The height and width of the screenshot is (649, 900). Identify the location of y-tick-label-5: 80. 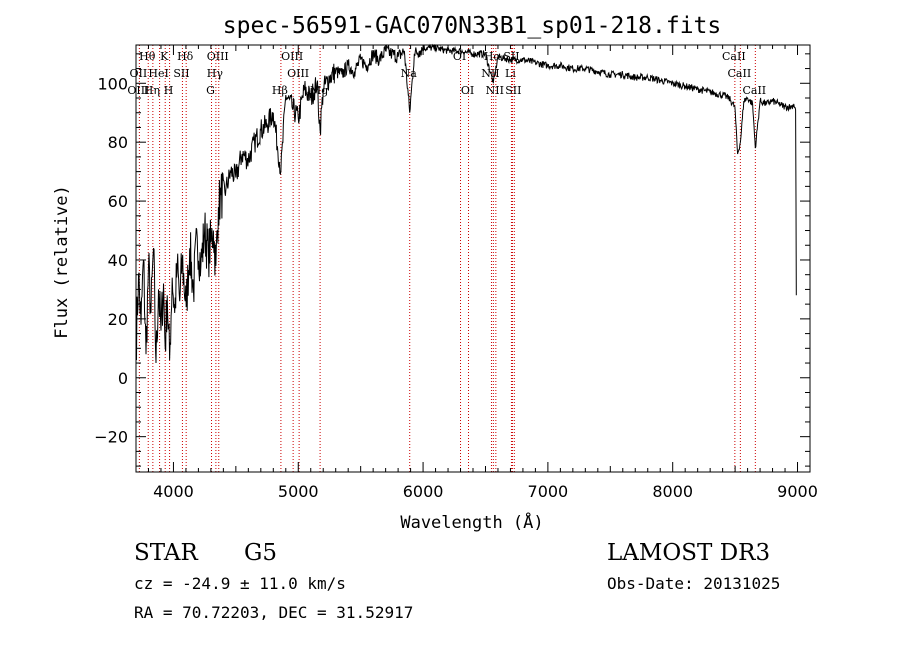
(118, 142).